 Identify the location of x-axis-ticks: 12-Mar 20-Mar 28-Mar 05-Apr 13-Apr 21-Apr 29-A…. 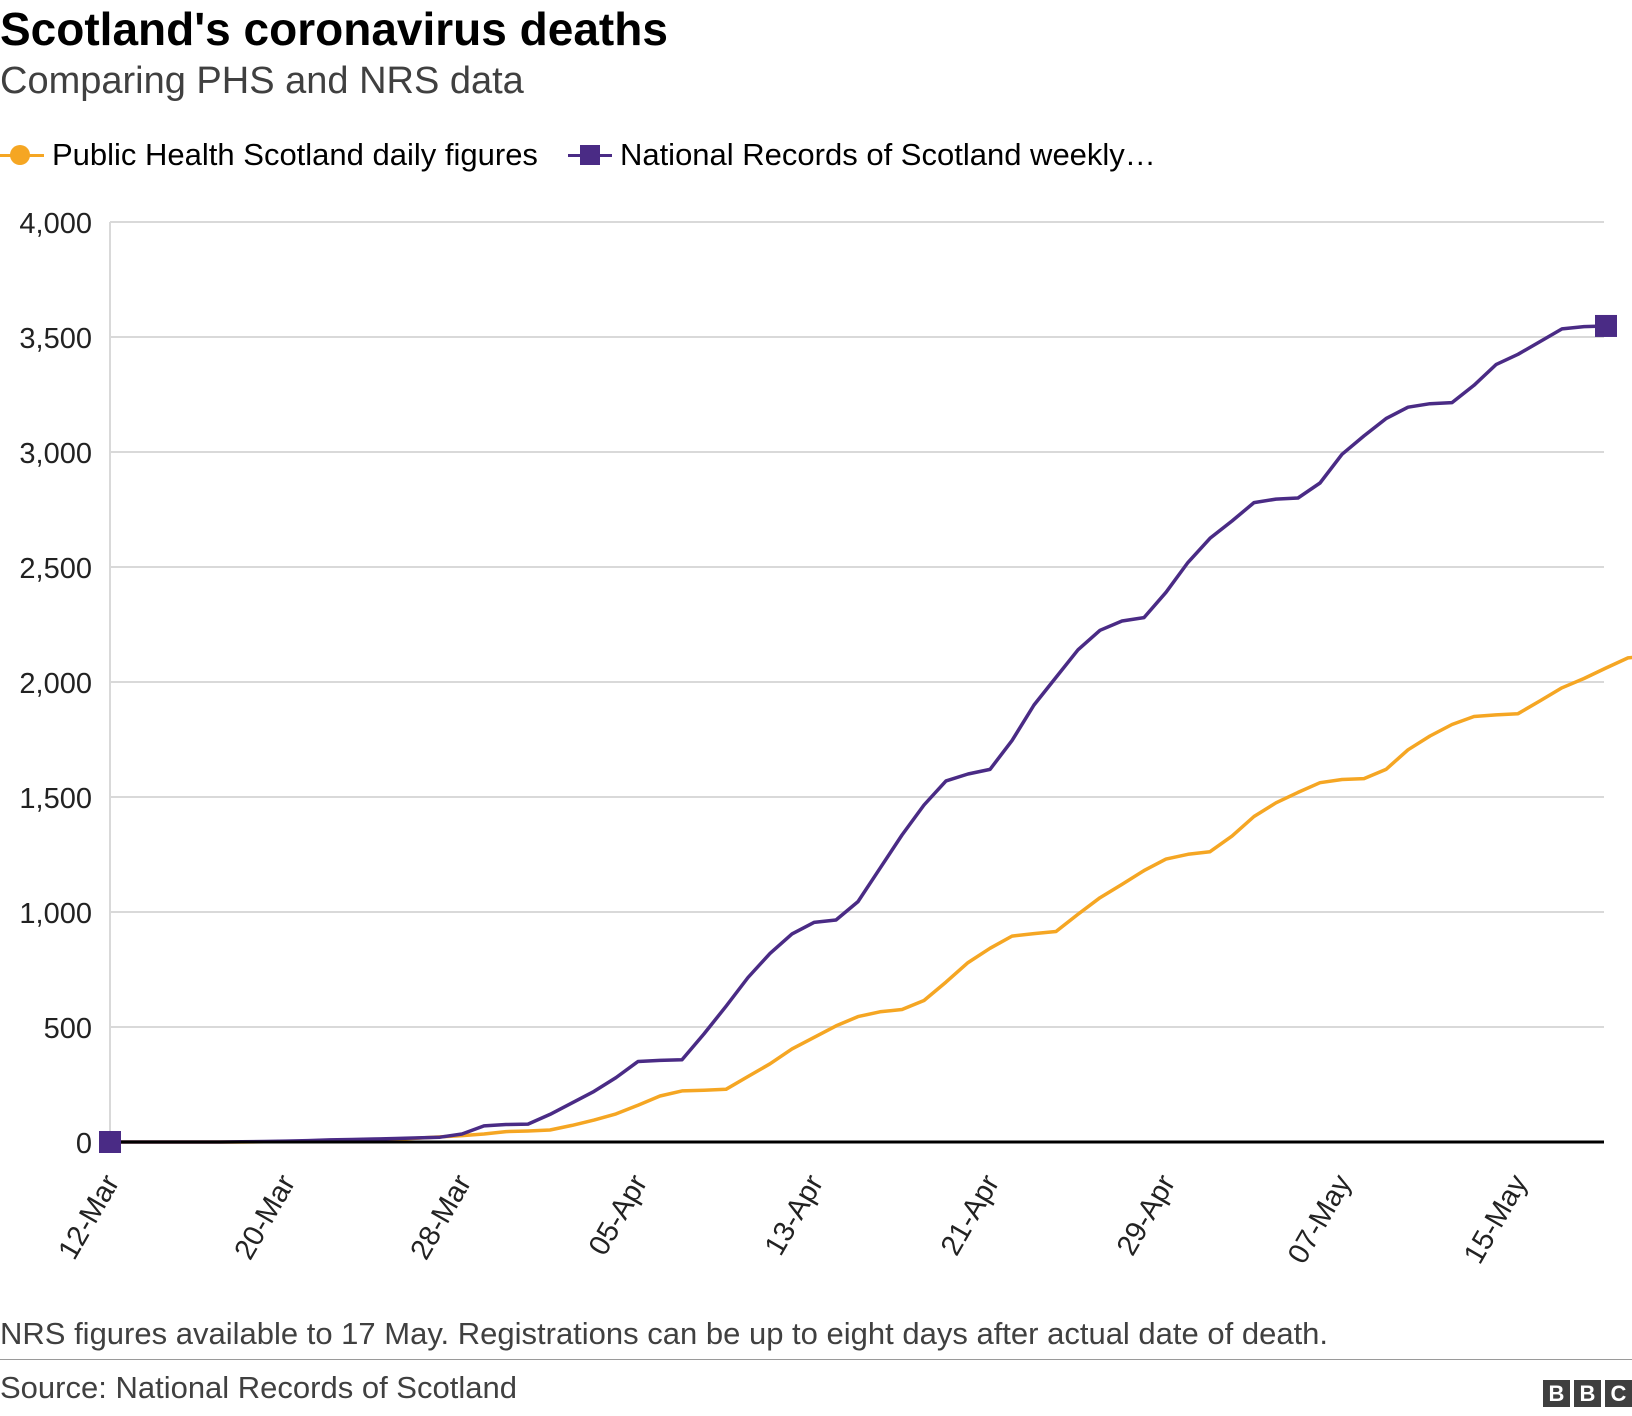
(793, 1219).